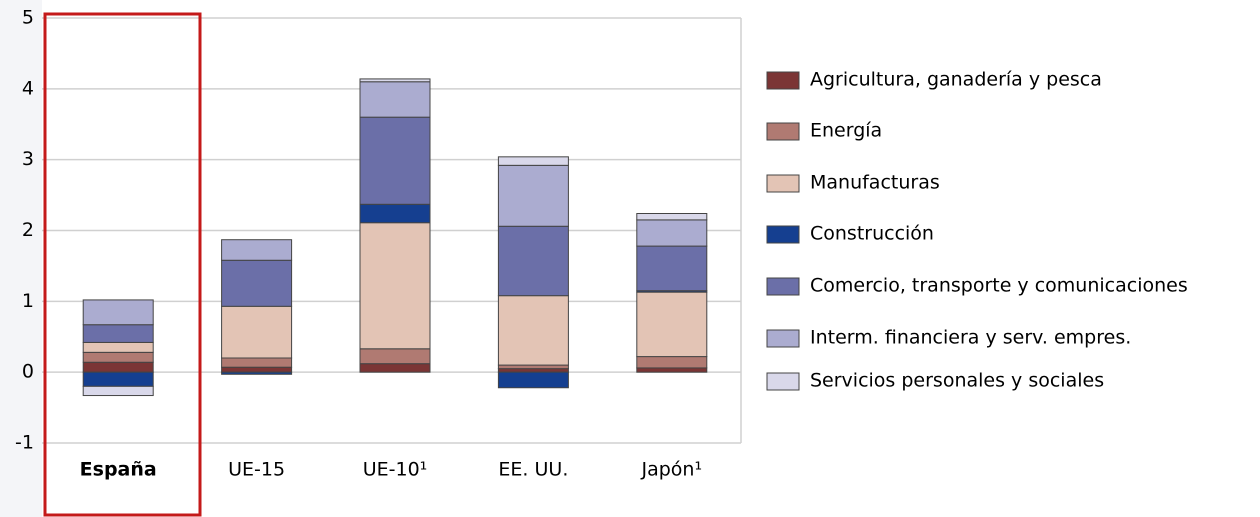 This screenshot has height=517, width=1260. I want to click on y-tick-label: 1, so click(28, 301).